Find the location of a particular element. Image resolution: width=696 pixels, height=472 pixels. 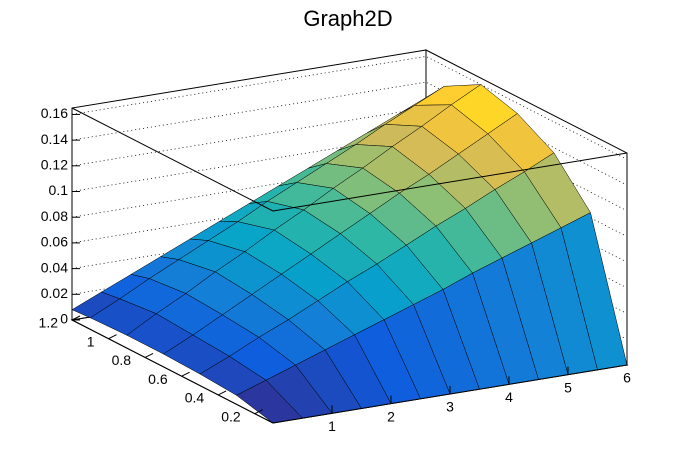

y-tick-label: 0.4 is located at coordinates (195, 398).